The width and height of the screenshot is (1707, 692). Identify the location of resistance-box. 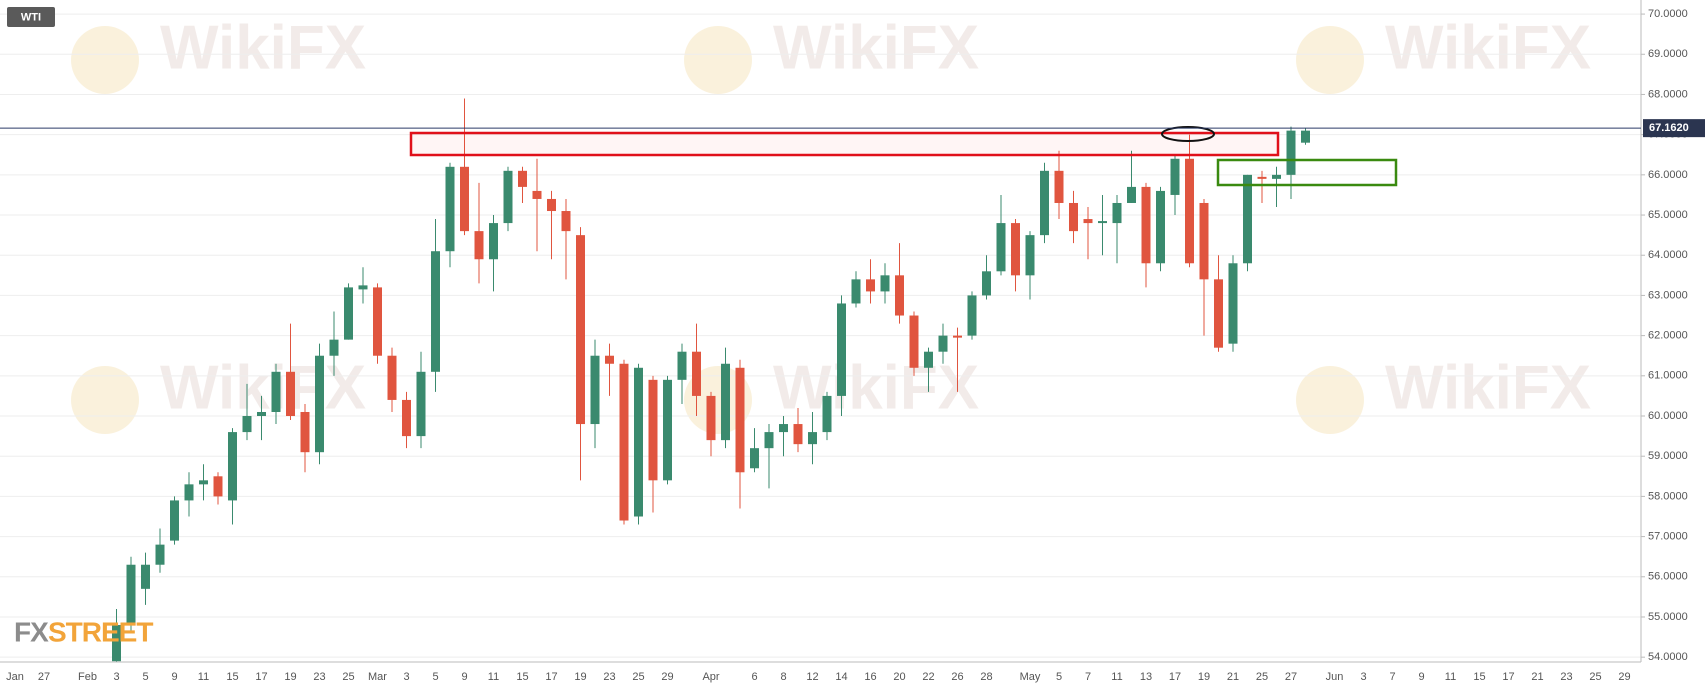
(844, 144).